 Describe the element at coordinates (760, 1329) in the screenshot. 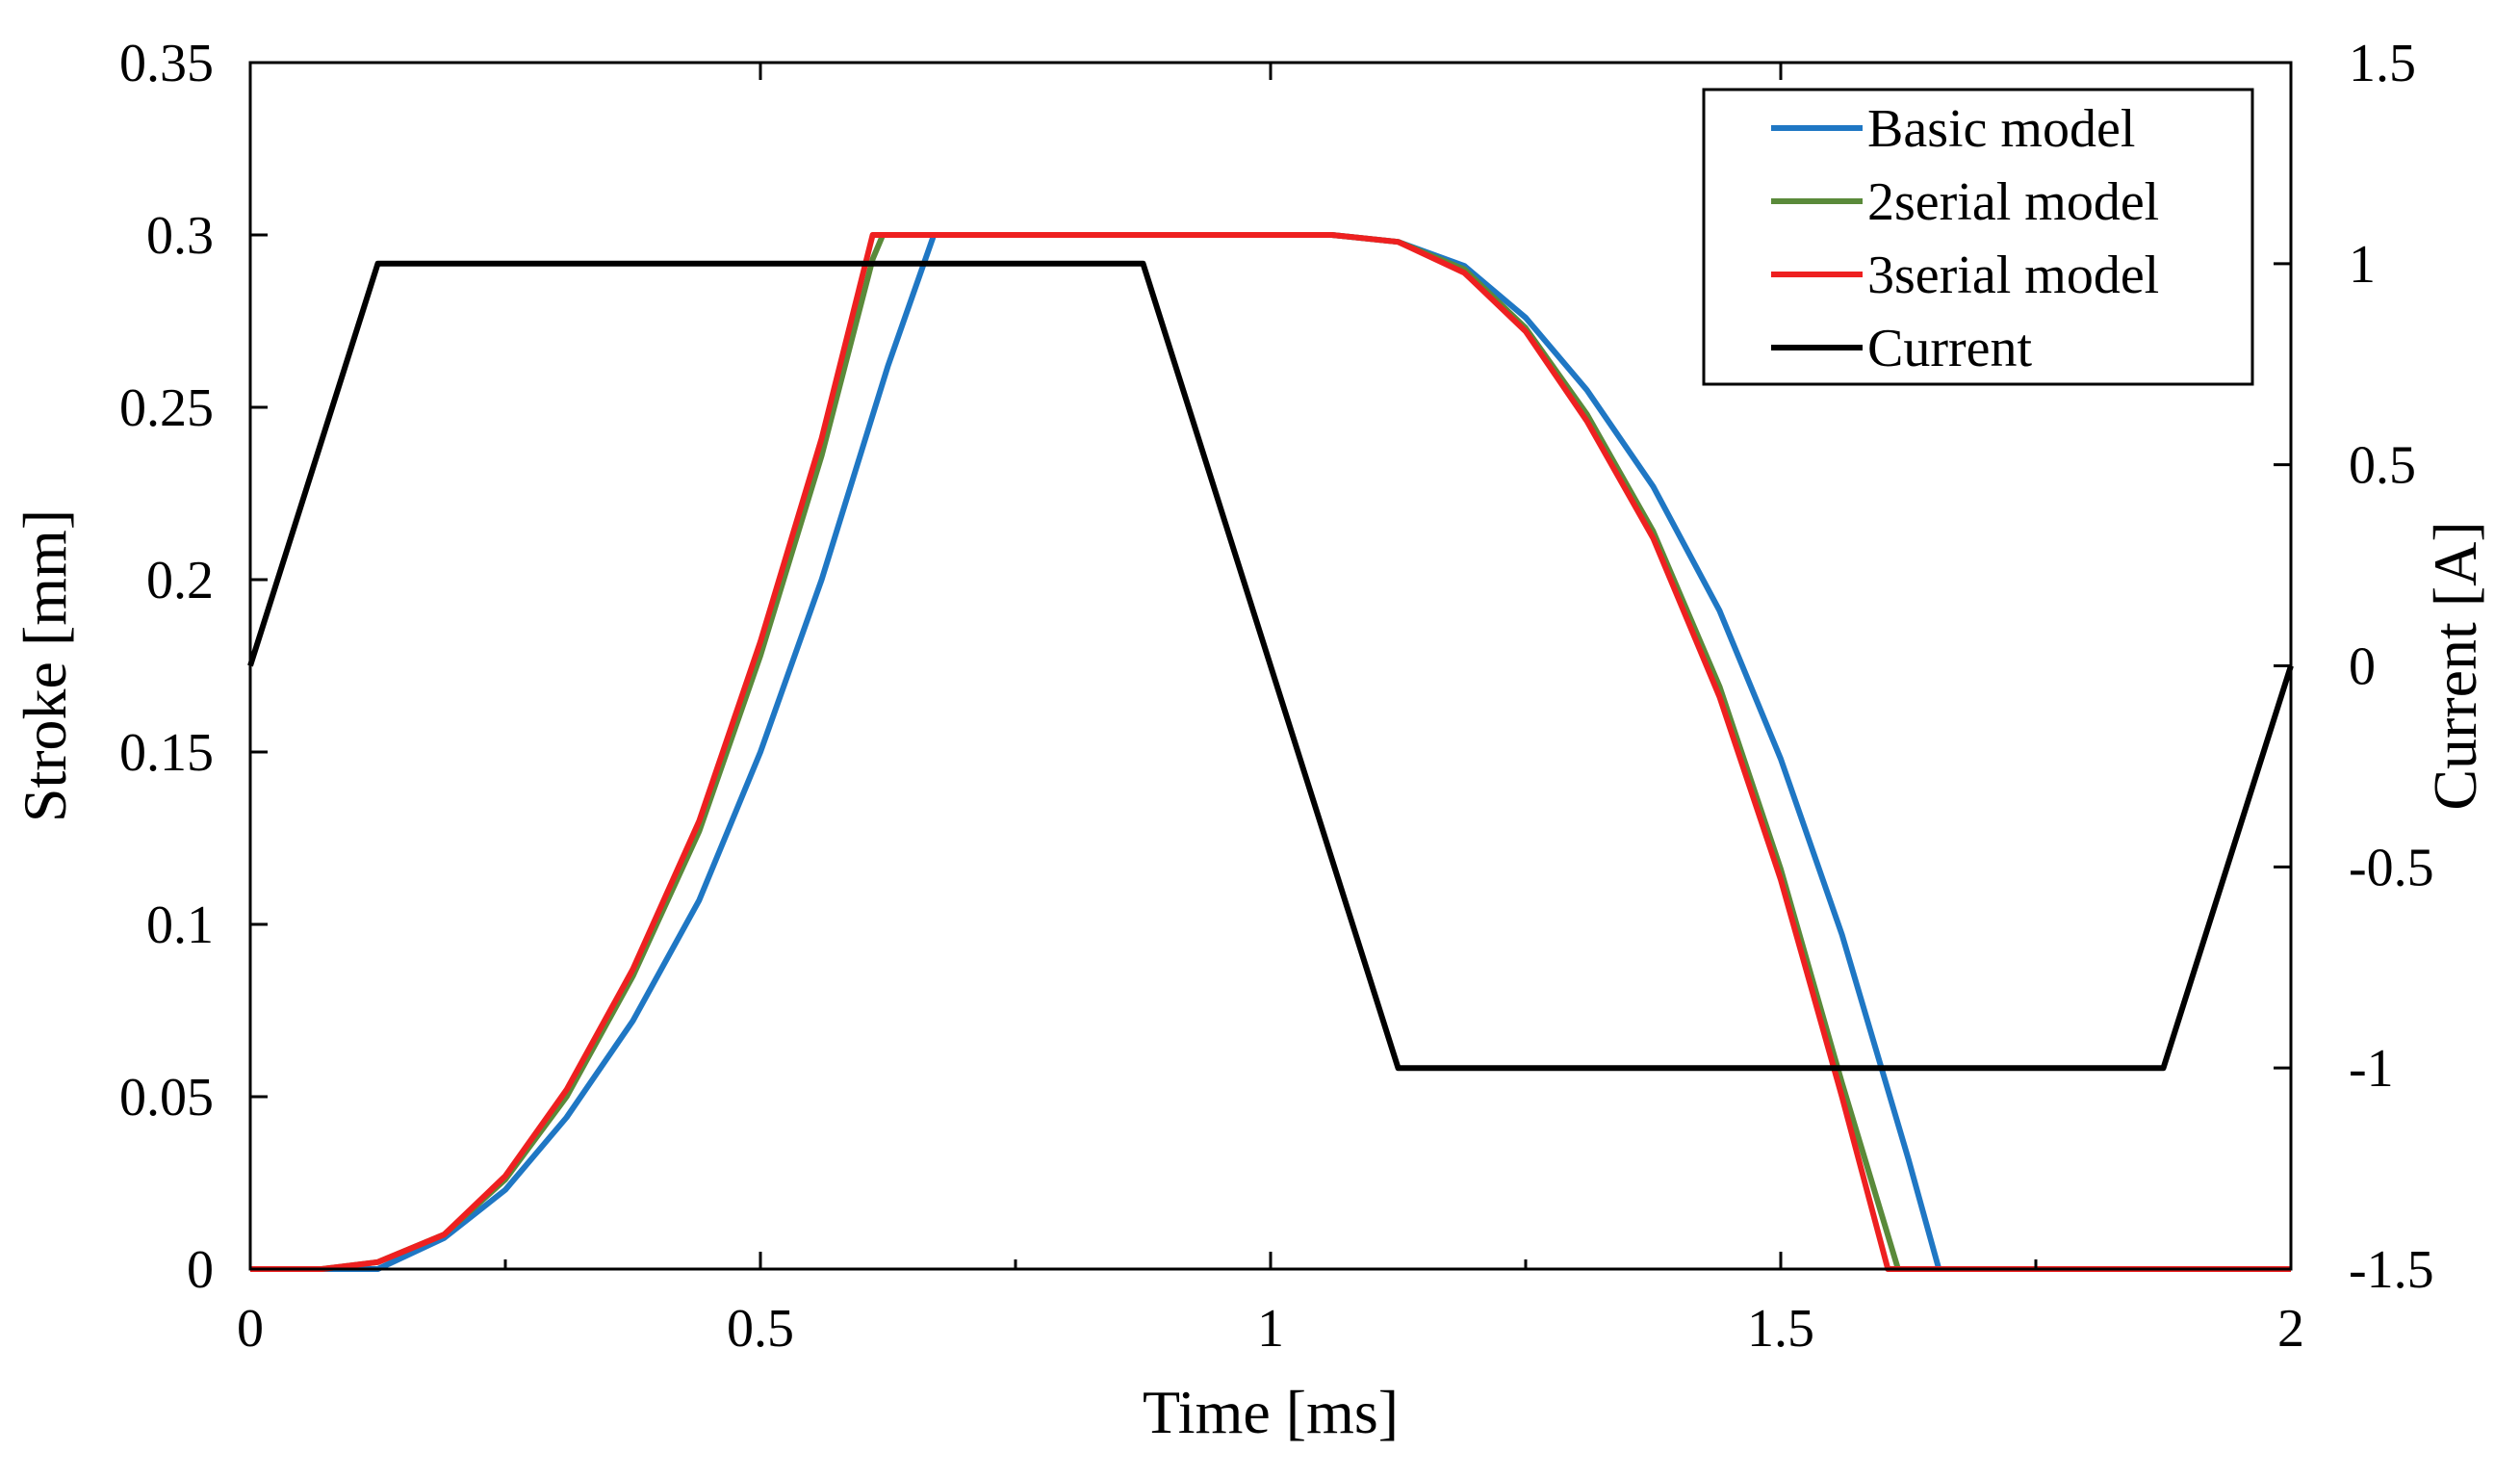

I see `x-tick-label: 0.5` at that location.